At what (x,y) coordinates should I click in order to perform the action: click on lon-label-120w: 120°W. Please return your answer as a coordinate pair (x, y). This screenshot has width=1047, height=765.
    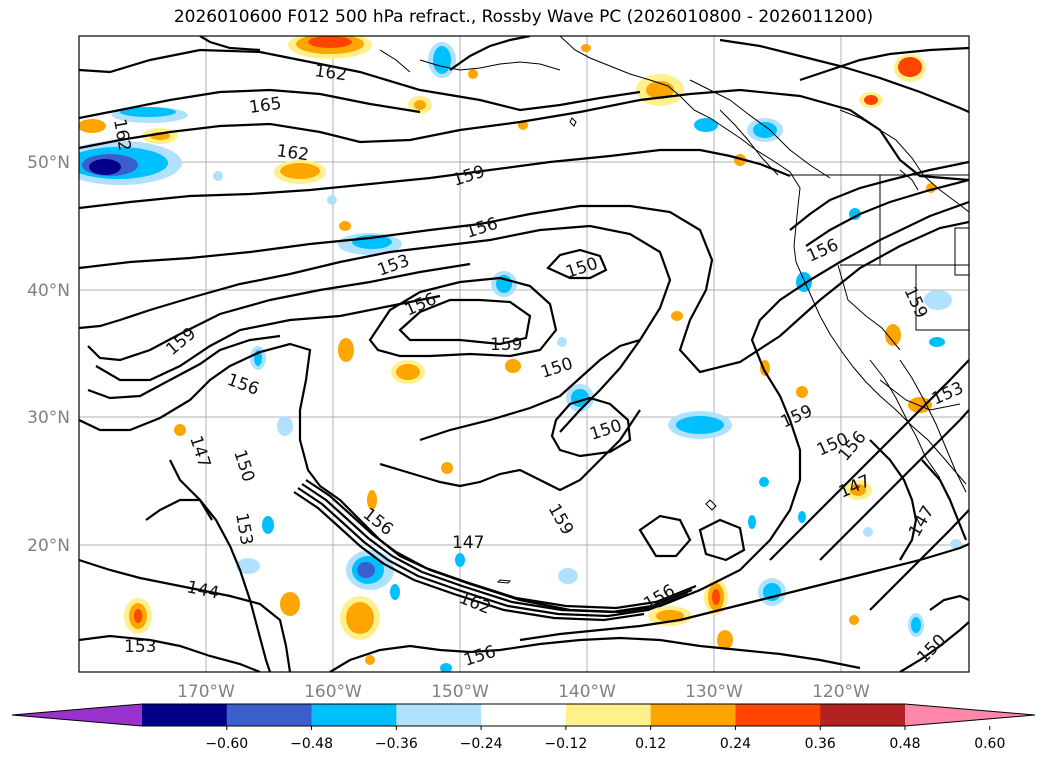
    Looking at the image, I should click on (841, 692).